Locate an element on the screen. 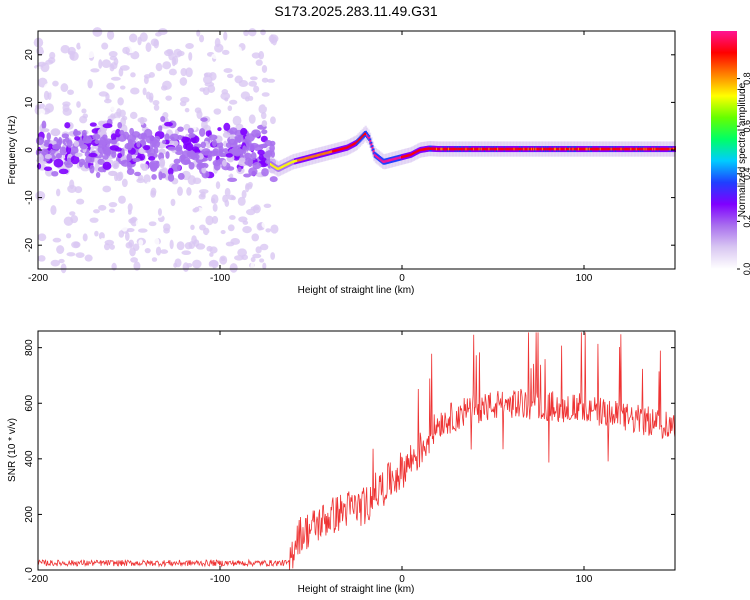  spectrogram-x-tick-label: 0 is located at coordinates (402, 278).